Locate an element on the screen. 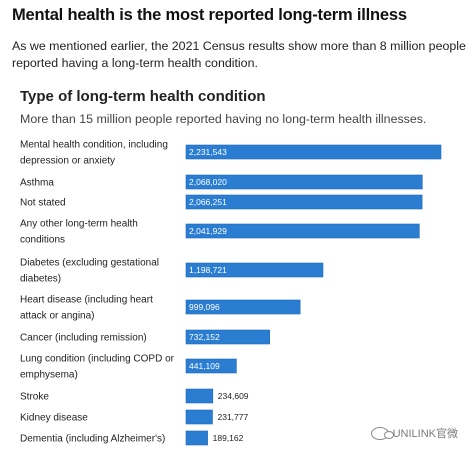  category-label: Kidney disease is located at coordinates (54, 418).